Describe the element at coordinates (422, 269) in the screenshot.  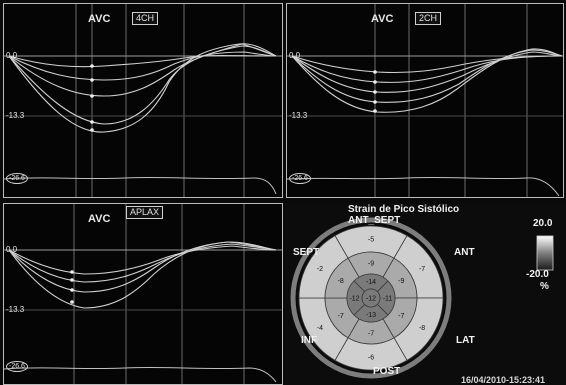
I see `basal-segment-2-value: -7` at that location.